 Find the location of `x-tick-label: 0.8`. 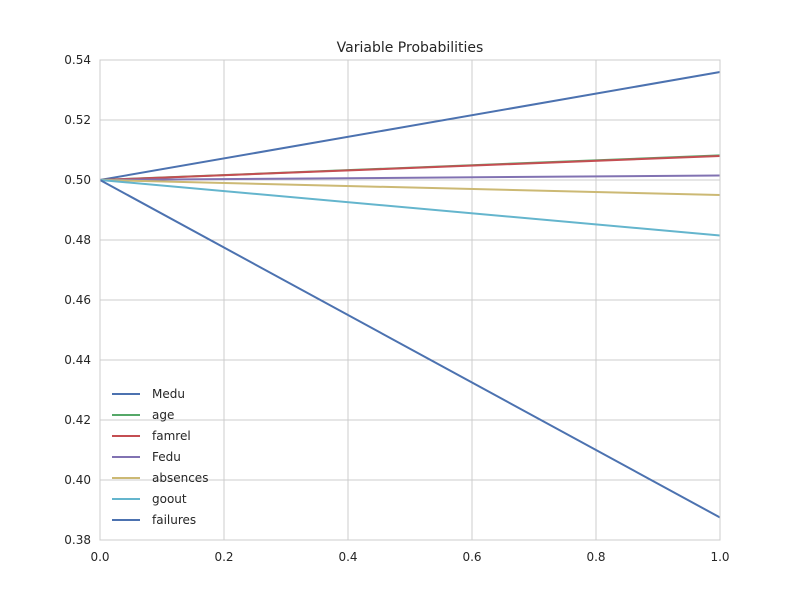

x-tick-label: 0.8 is located at coordinates (595, 557).